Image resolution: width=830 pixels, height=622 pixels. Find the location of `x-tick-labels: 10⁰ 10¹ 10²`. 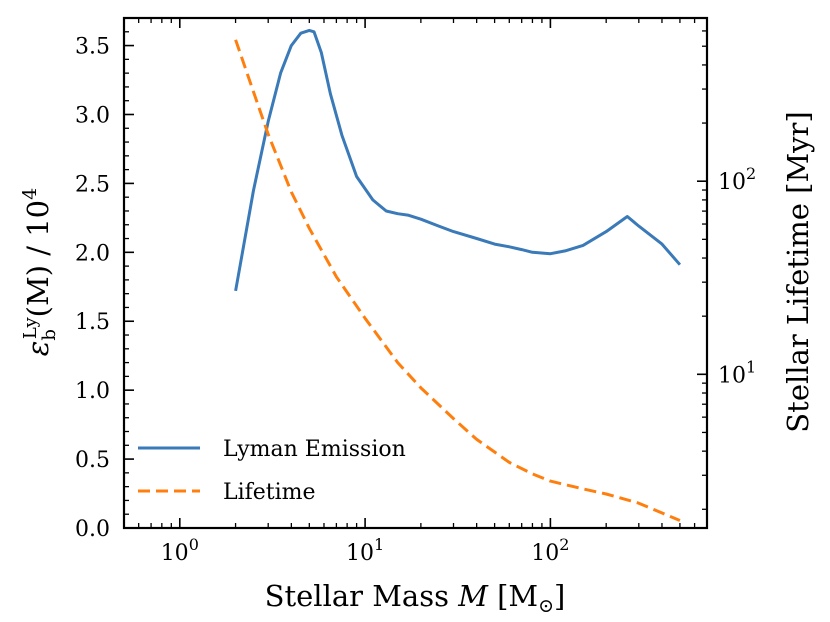

x-tick-labels: 10⁰ 10¹ 10² is located at coordinates (365, 550).